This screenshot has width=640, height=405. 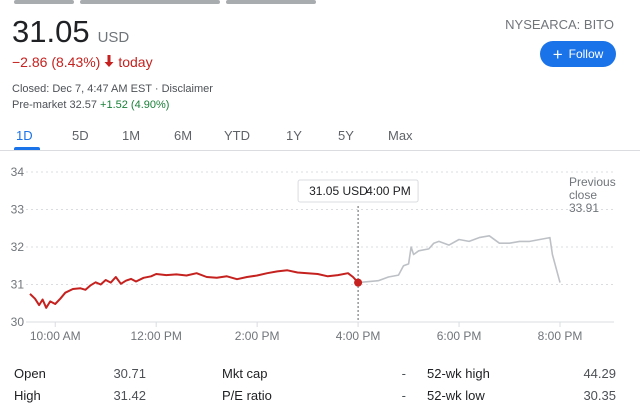 I want to click on open-label: Open, so click(x=30, y=373).